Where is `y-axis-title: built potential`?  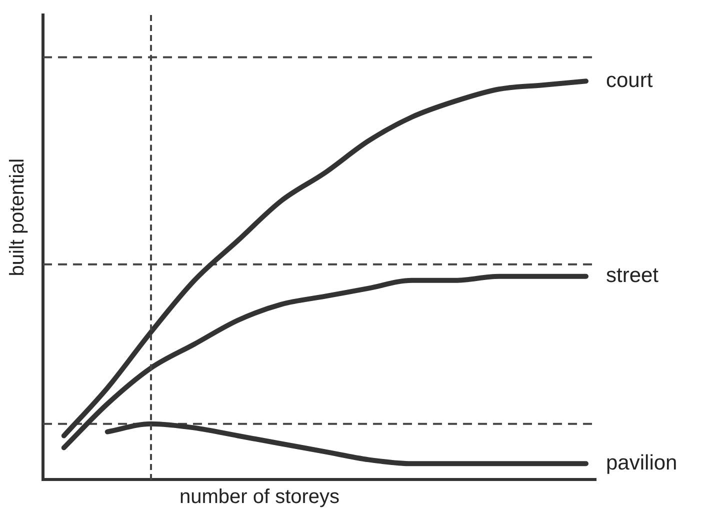
y-axis-title: built potential is located at coordinates (17, 217).